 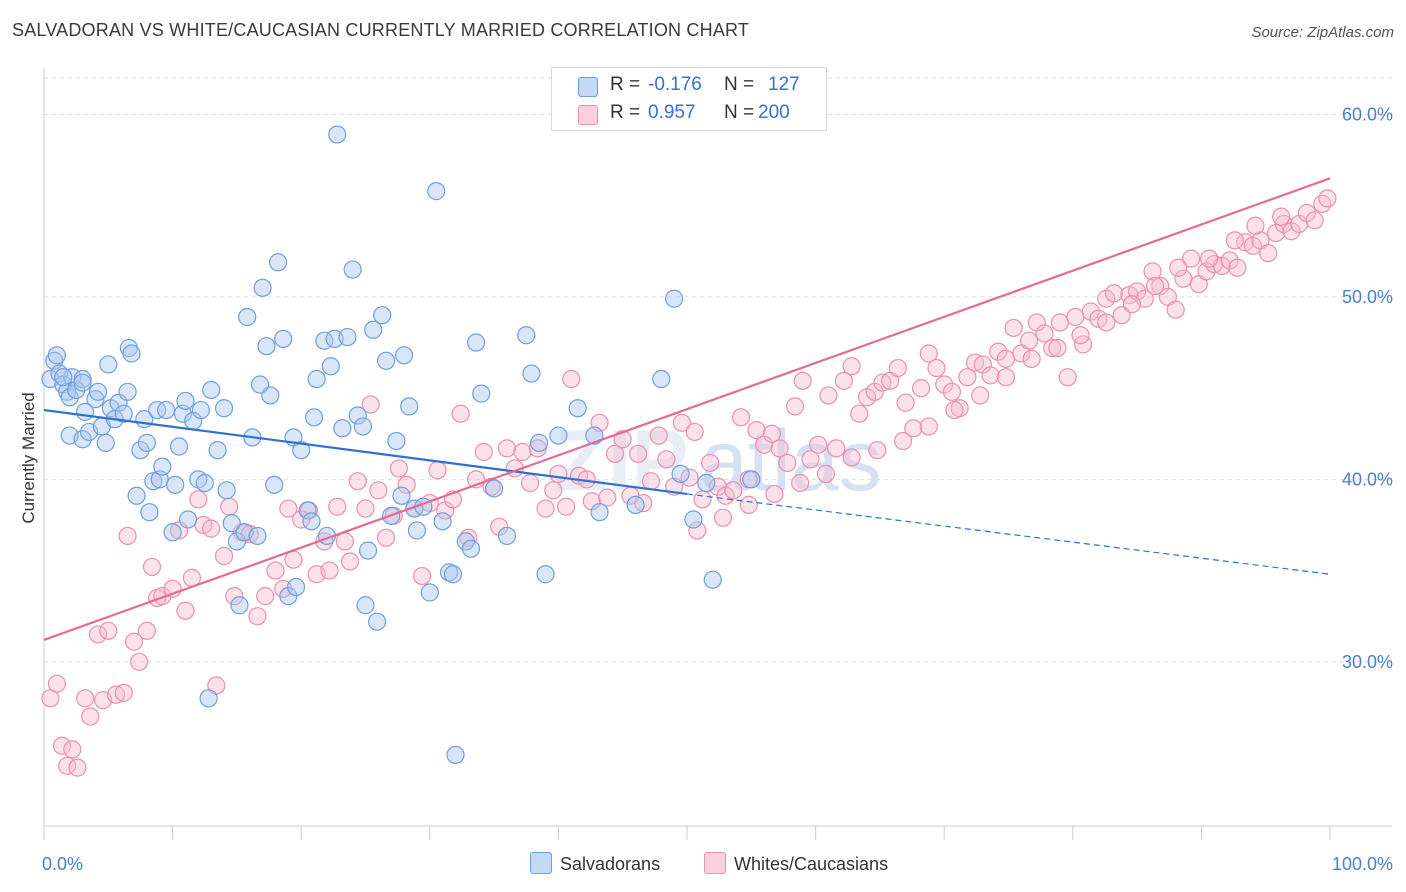 I want to click on bottom-legend-whites: Whites/Caucasians, so click(x=796, y=863).